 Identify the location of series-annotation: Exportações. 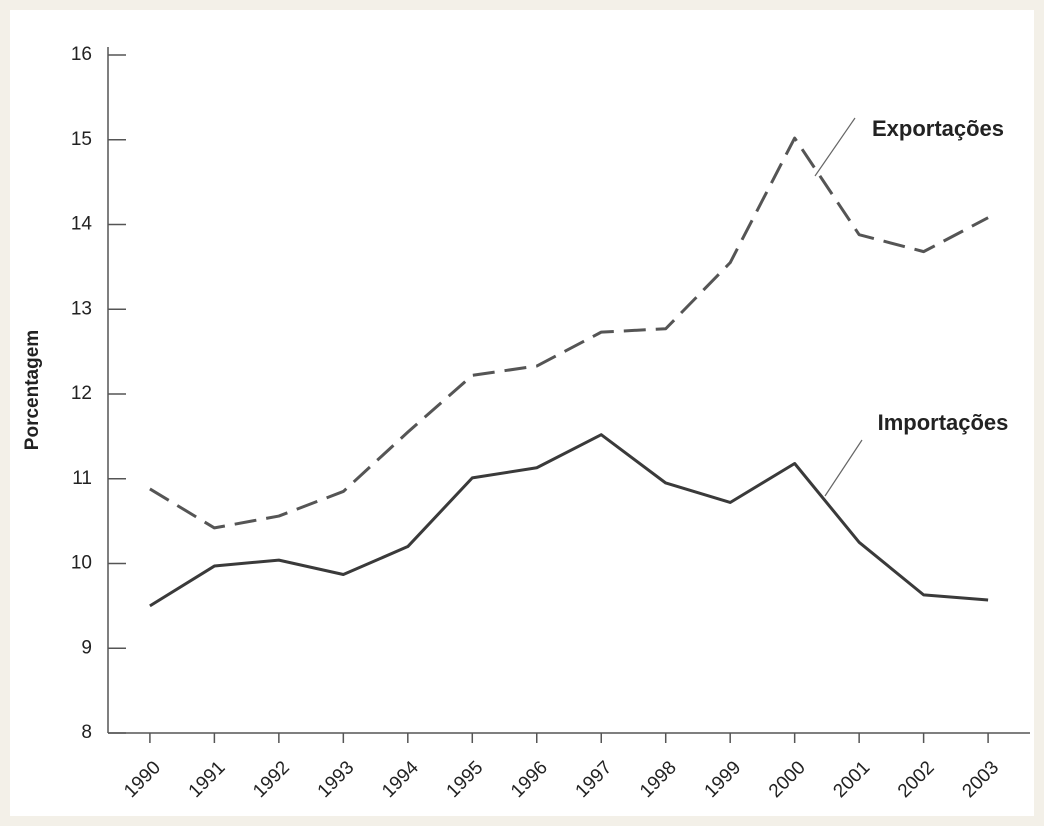
(938, 128).